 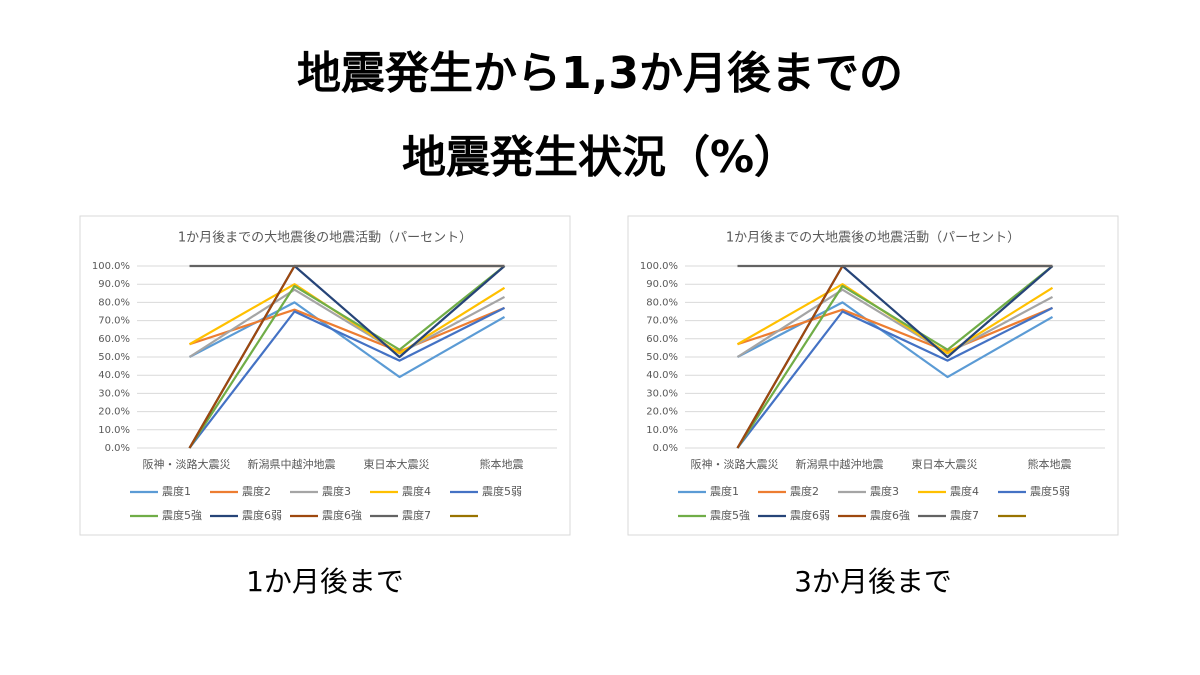 What do you see at coordinates (600, 157) in the screenshot?
I see `slide-title: 地震発生状況（%）` at bounding box center [600, 157].